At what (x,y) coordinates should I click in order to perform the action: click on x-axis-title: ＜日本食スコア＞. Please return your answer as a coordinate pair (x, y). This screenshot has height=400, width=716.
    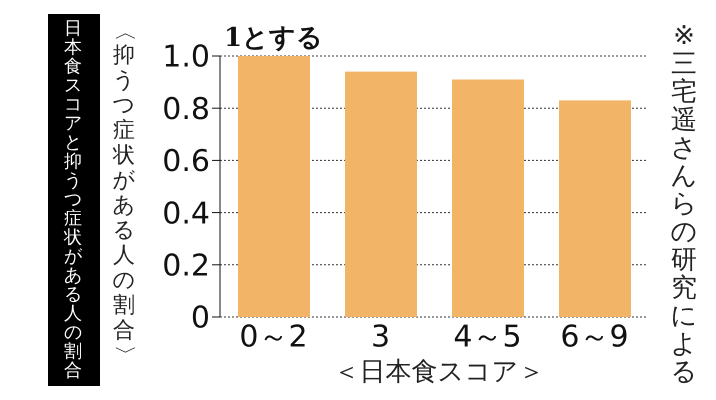
    Looking at the image, I should click on (439, 372).